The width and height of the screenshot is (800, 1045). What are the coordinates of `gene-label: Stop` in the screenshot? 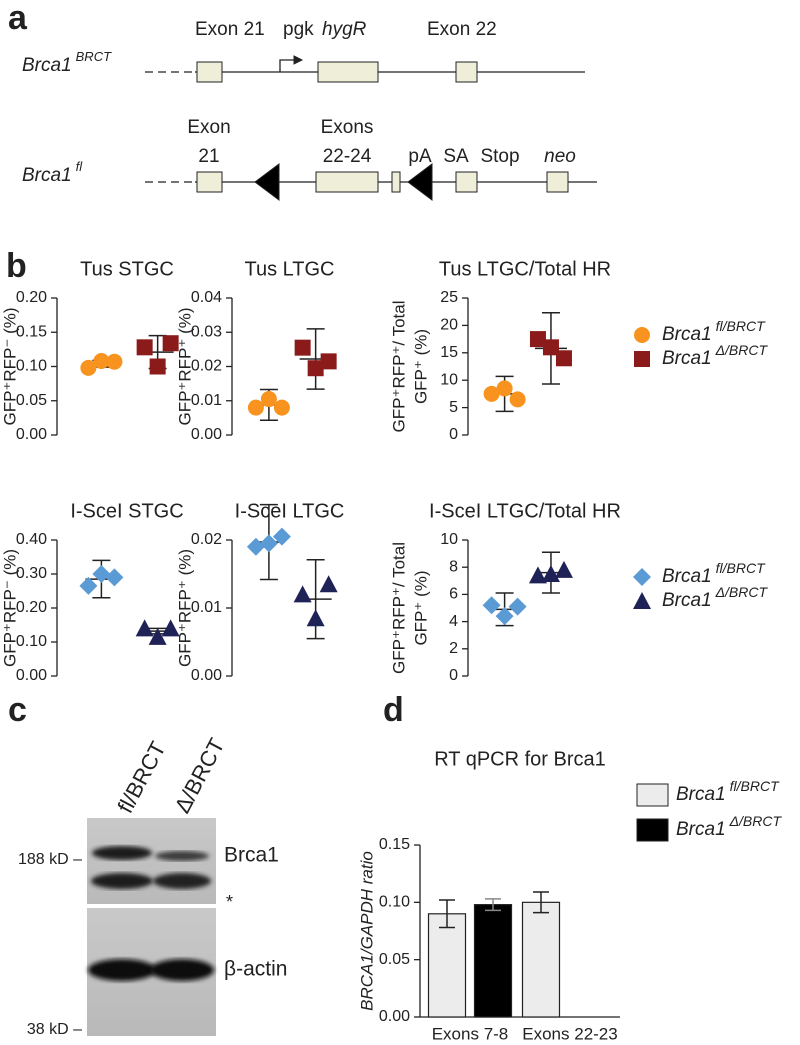 It's located at (499, 156).